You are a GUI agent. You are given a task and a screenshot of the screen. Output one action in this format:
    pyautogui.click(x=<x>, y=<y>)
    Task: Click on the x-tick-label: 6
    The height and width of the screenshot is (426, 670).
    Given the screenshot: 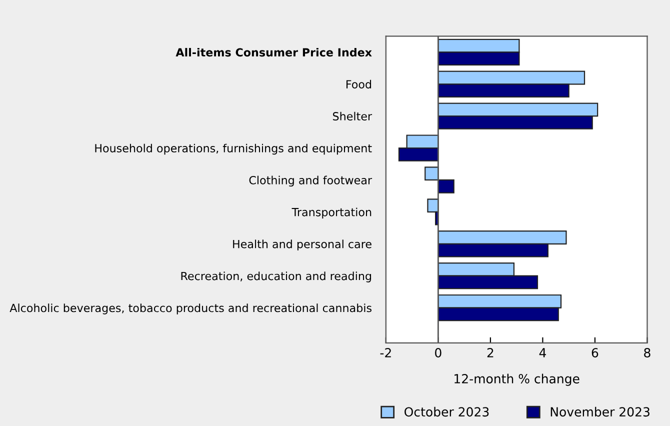 What is the action you would take?
    pyautogui.click(x=595, y=353)
    